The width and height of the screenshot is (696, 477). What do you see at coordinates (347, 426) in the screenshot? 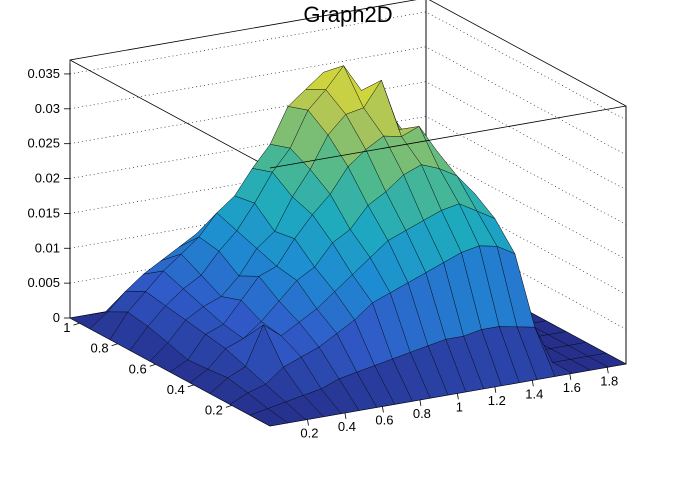
I see `x-tick-label: 0.4` at bounding box center [347, 426].